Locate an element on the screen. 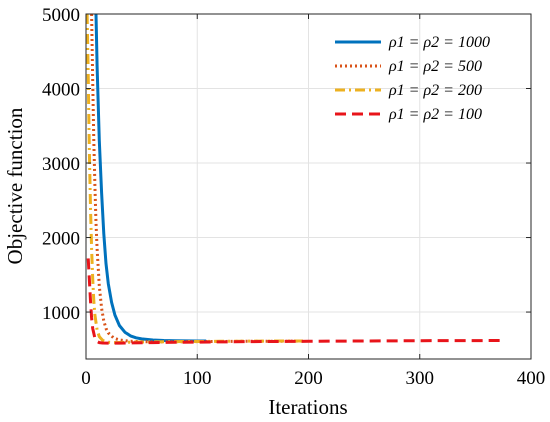 Image resolution: width=550 pixels, height=422 pixels. legend-label-2: ρ1 = ρ2 = 500 is located at coordinates (435, 66).